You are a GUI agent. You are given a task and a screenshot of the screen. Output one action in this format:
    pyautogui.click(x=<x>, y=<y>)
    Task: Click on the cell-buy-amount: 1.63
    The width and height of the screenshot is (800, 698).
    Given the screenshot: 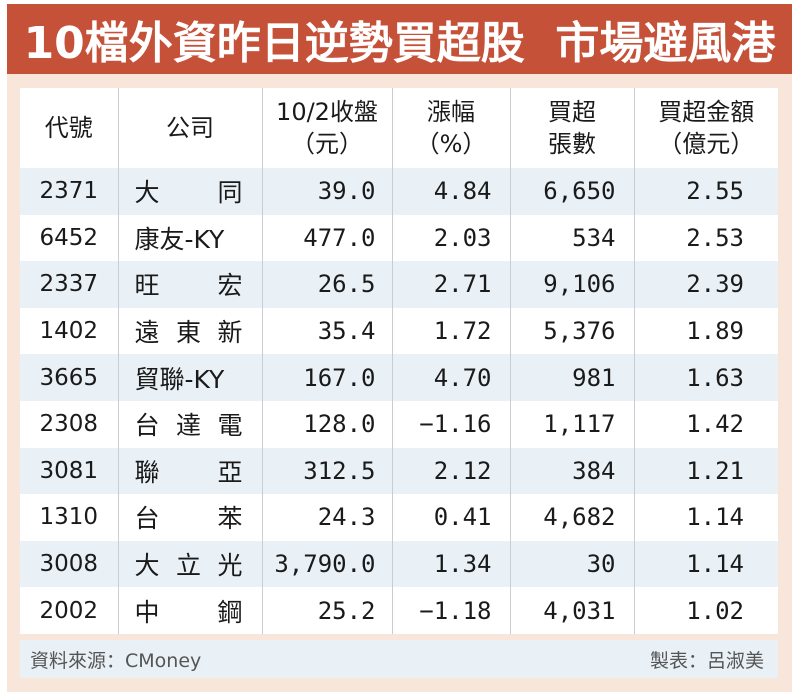 What is the action you would take?
    pyautogui.click(x=705, y=377)
    